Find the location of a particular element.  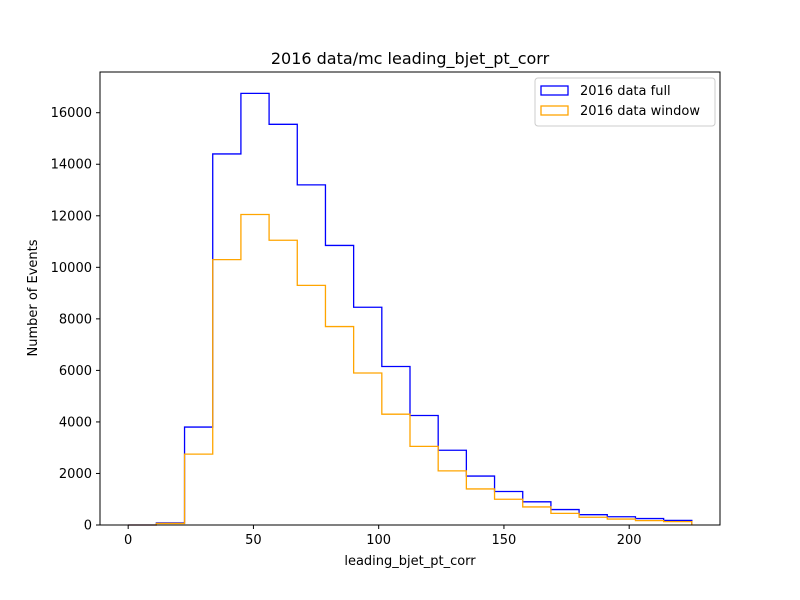

y-tick-label: 16000 is located at coordinates (71, 113).